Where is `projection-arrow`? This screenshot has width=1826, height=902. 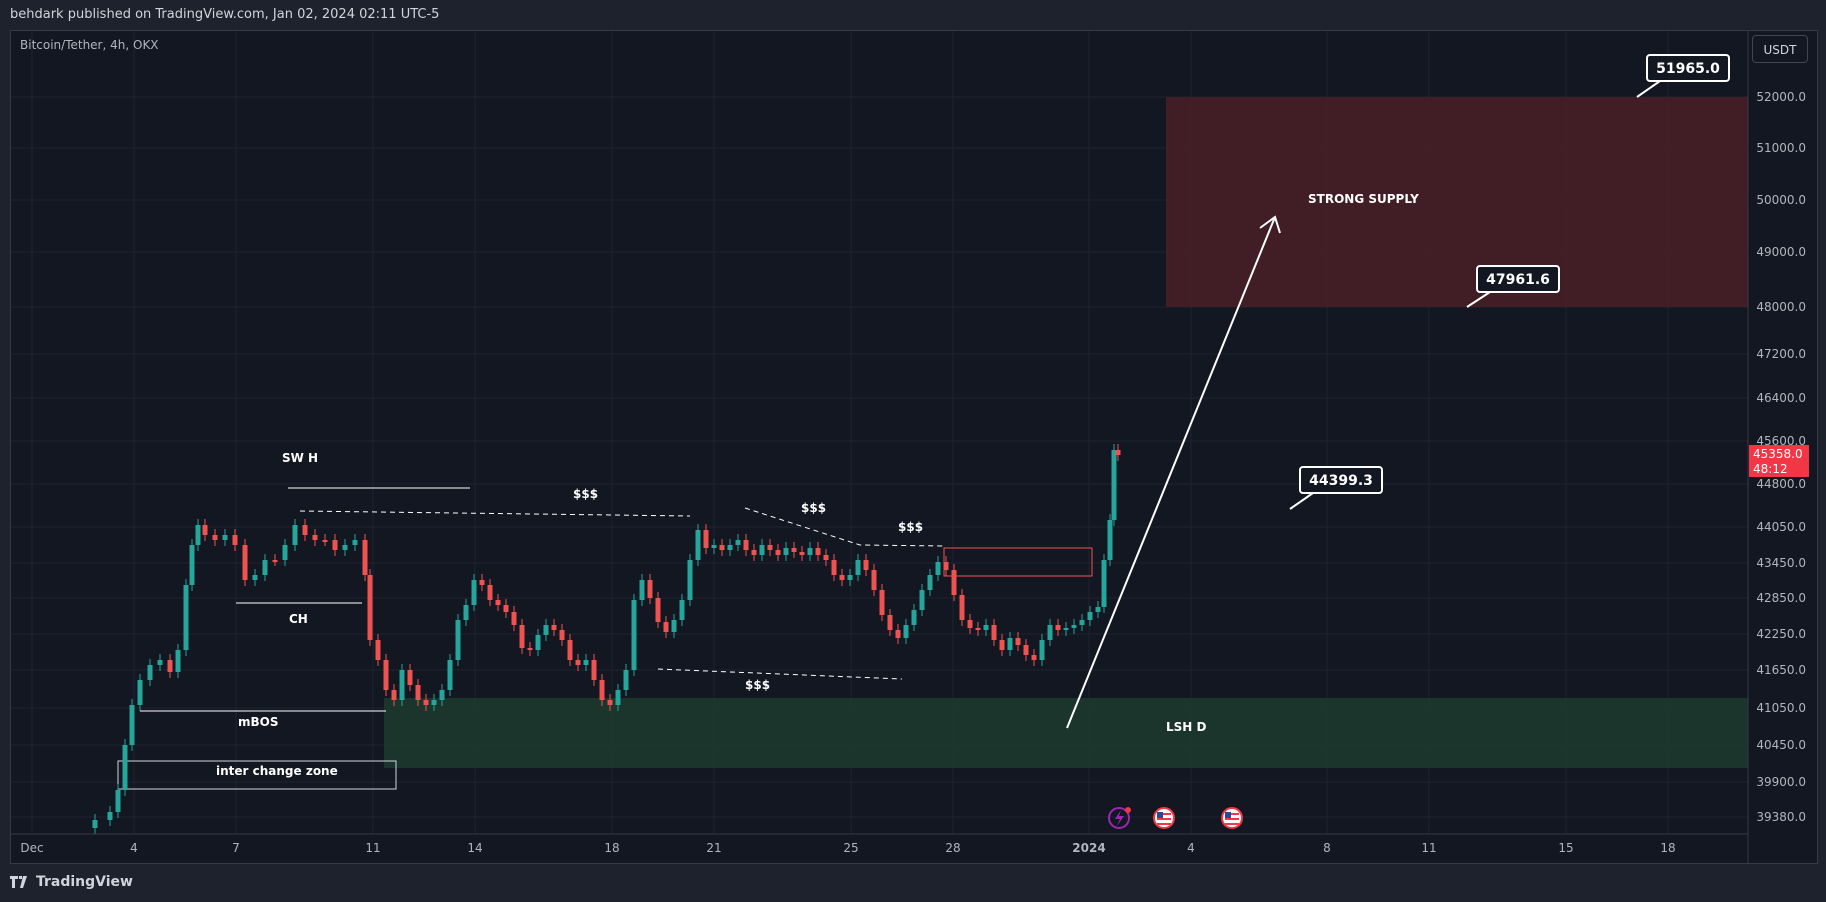 projection-arrow is located at coordinates (1171, 472).